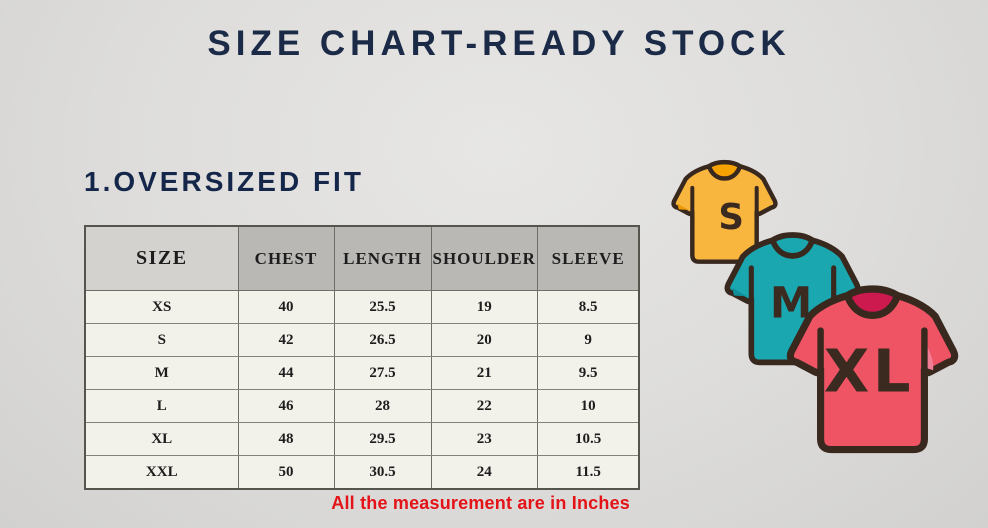 This screenshot has height=528, width=988. Describe the element at coordinates (382, 439) in the screenshot. I see `length-cell: 29.5` at that location.